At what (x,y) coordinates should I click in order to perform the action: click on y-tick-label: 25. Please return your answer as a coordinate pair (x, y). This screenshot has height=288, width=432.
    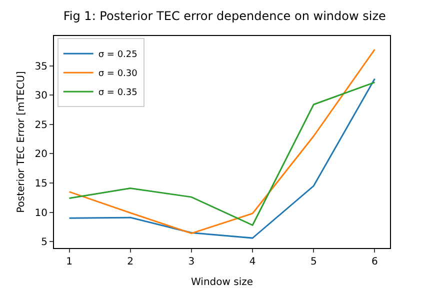
    Looking at the image, I should click on (41, 125).